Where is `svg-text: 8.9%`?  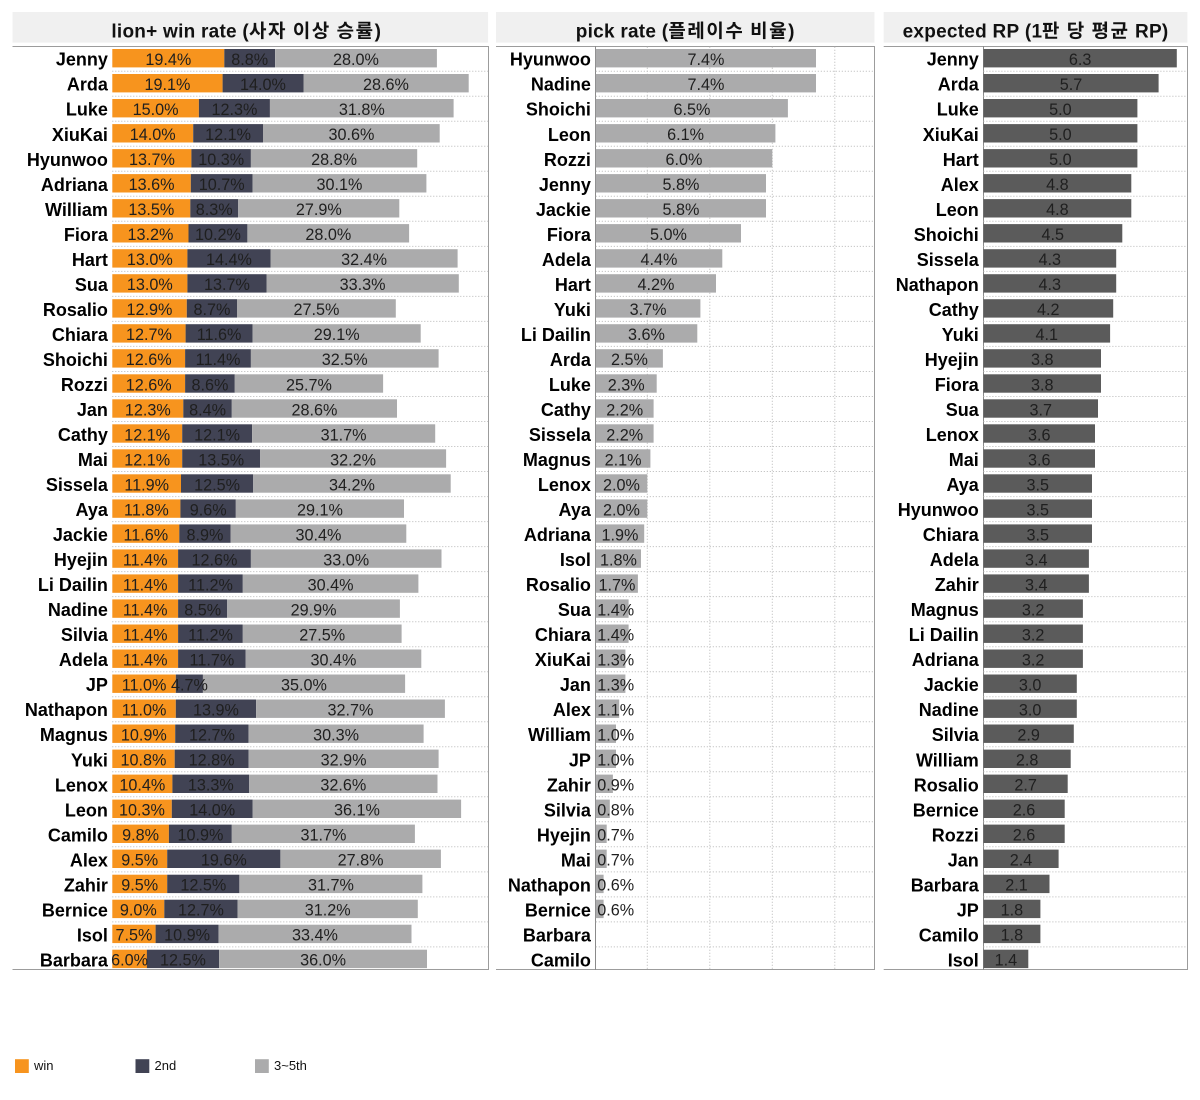 svg-text: 8.9% is located at coordinates (205, 535).